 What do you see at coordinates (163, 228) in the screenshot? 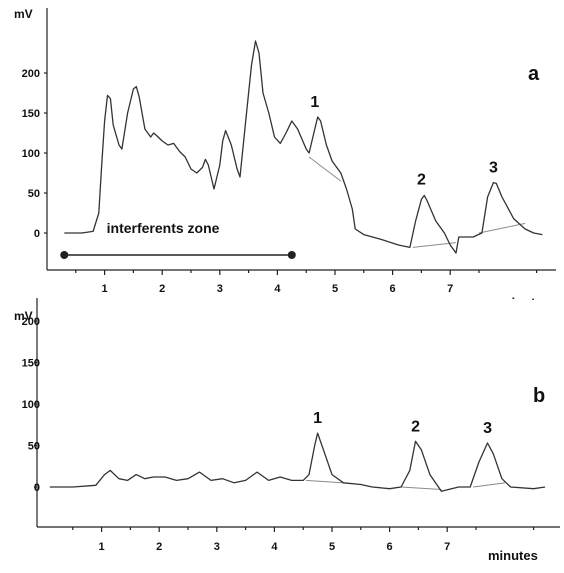
I see `interferents-zone-label: interferents zone` at bounding box center [163, 228].